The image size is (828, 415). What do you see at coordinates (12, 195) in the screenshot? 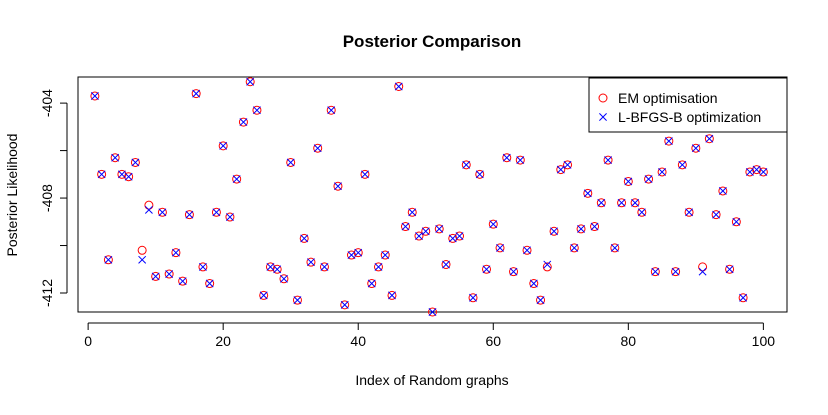
I see `y-axis-label: Posterior Likelihood` at bounding box center [12, 195].